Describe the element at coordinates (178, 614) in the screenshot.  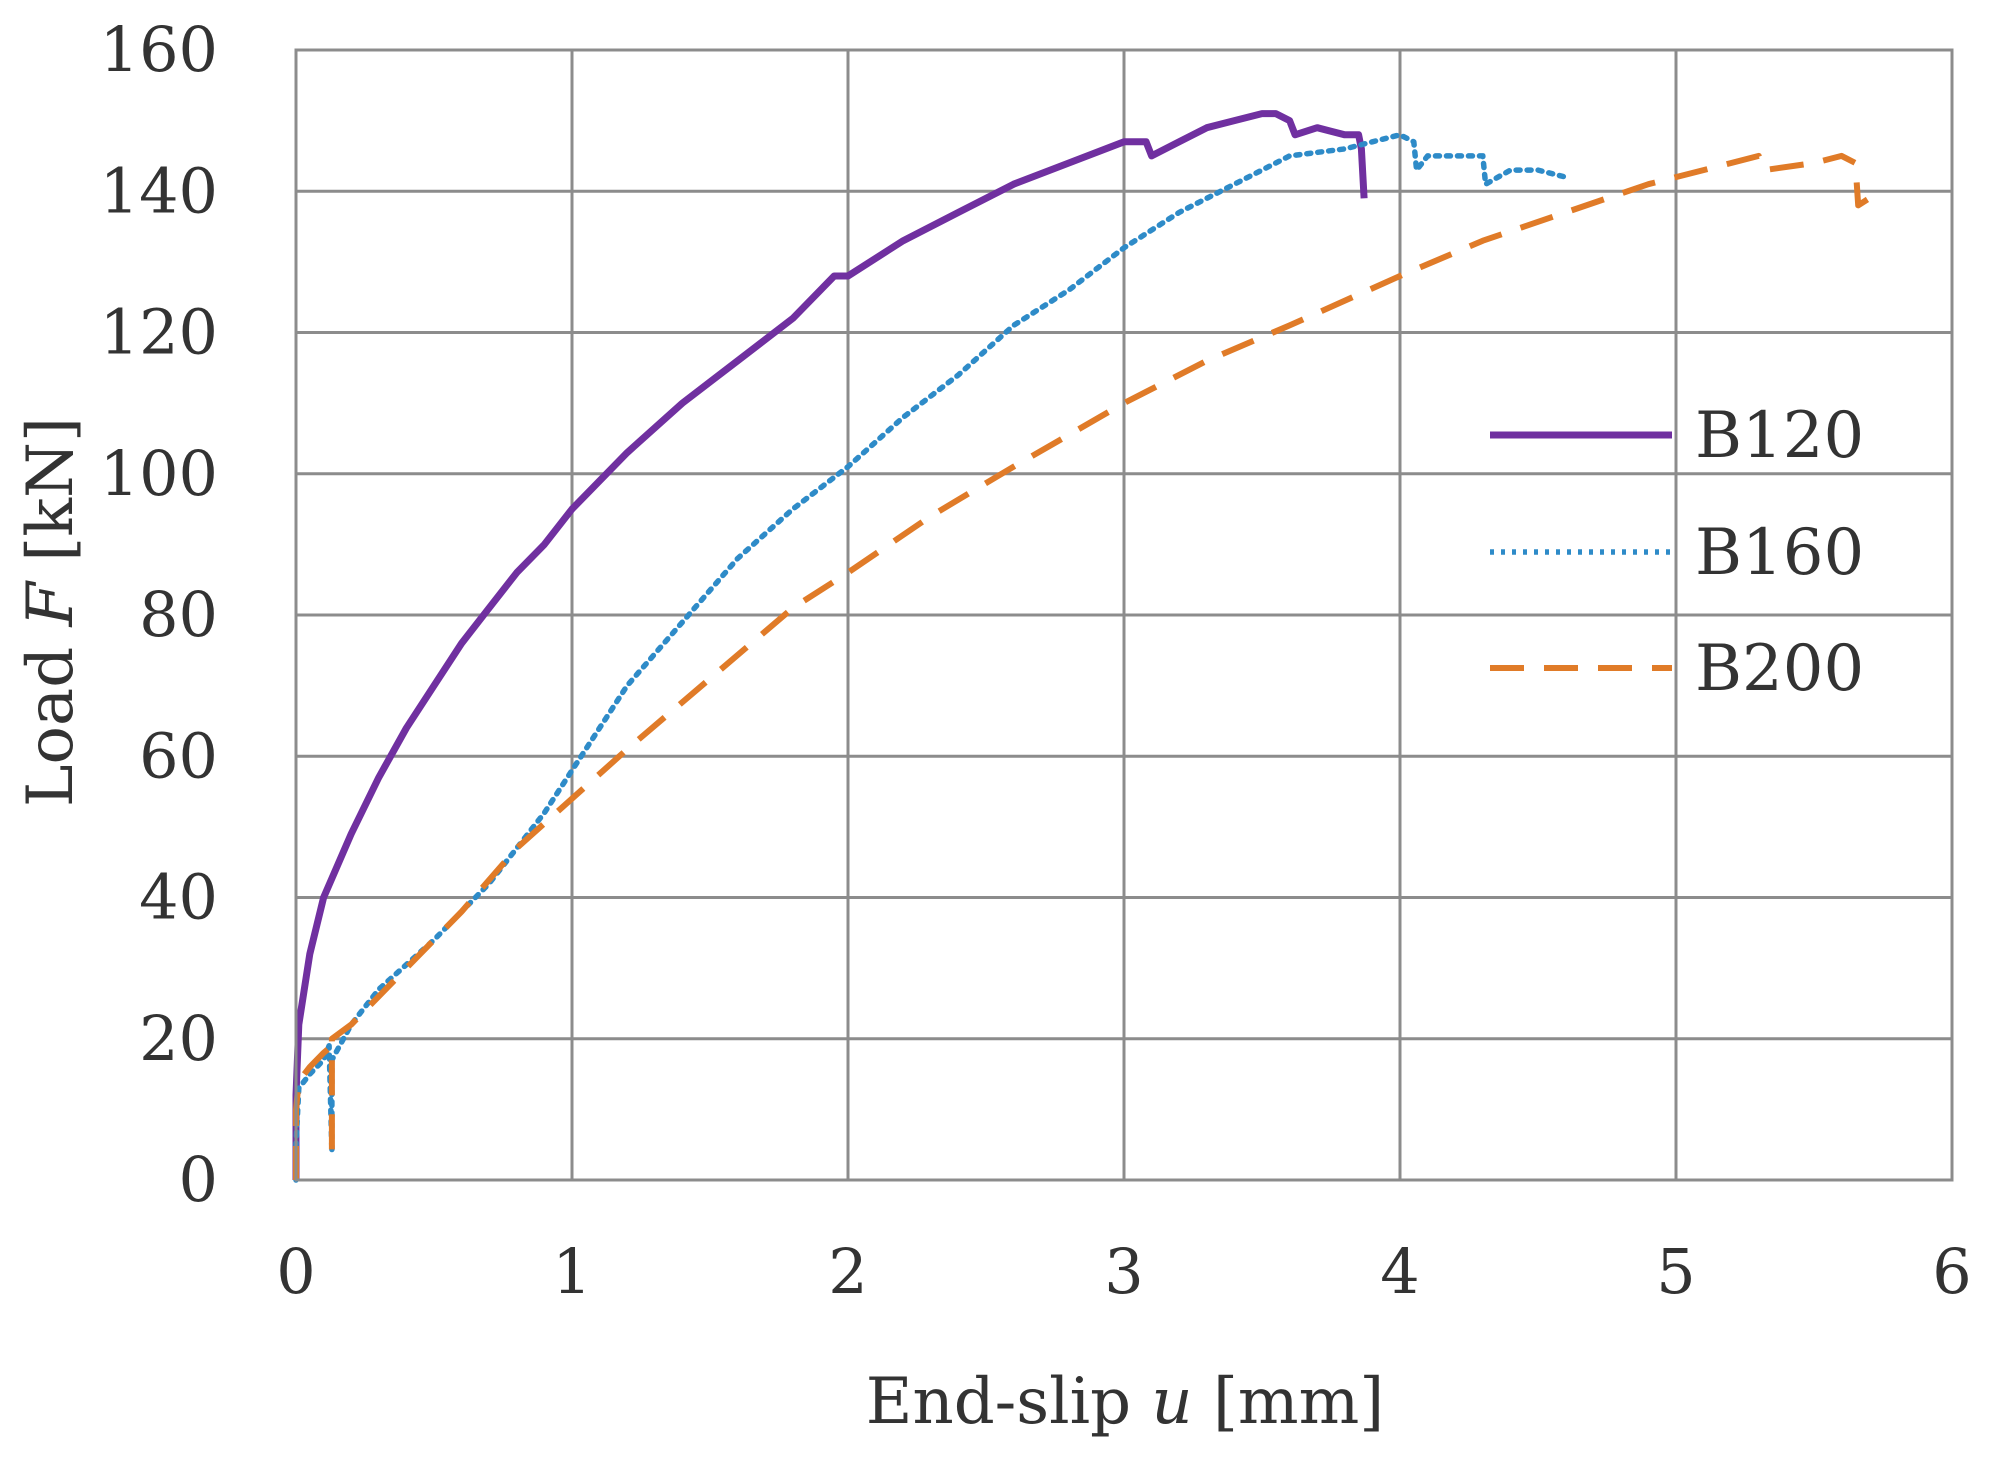
I see `y-tick-label-4: 80` at that location.